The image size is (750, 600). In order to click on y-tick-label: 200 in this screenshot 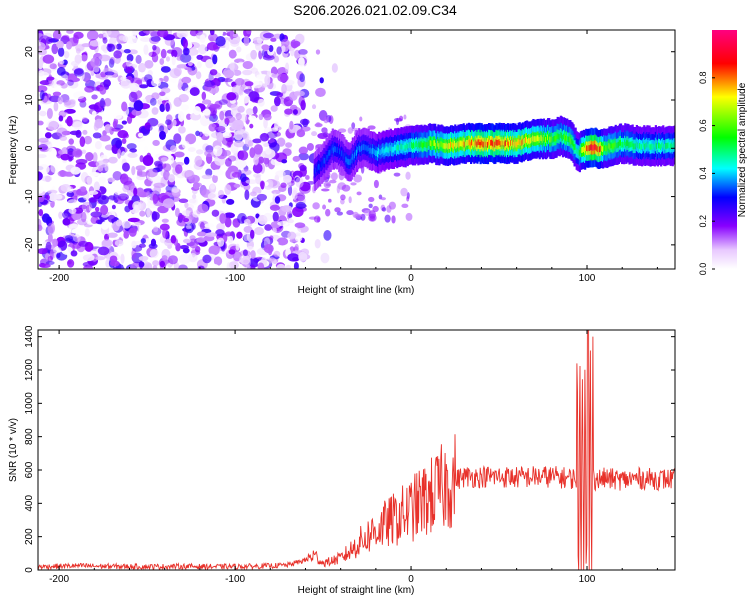, I will do `click(29, 536)`.